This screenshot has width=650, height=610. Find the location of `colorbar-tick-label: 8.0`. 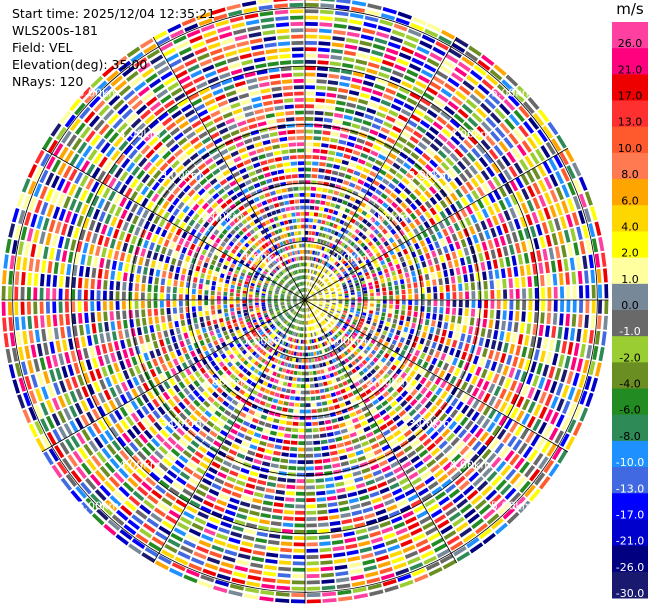

colorbar-tick-label: 8.0 is located at coordinates (630, 174).